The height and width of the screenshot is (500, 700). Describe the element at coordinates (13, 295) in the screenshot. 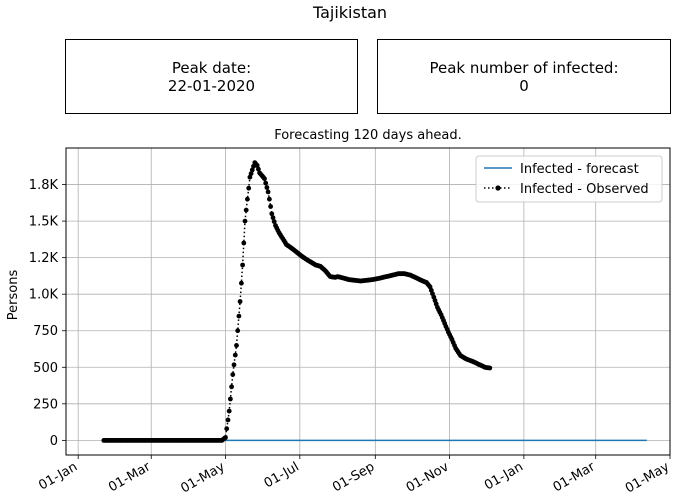

I see `y-axis-label: Persons` at that location.